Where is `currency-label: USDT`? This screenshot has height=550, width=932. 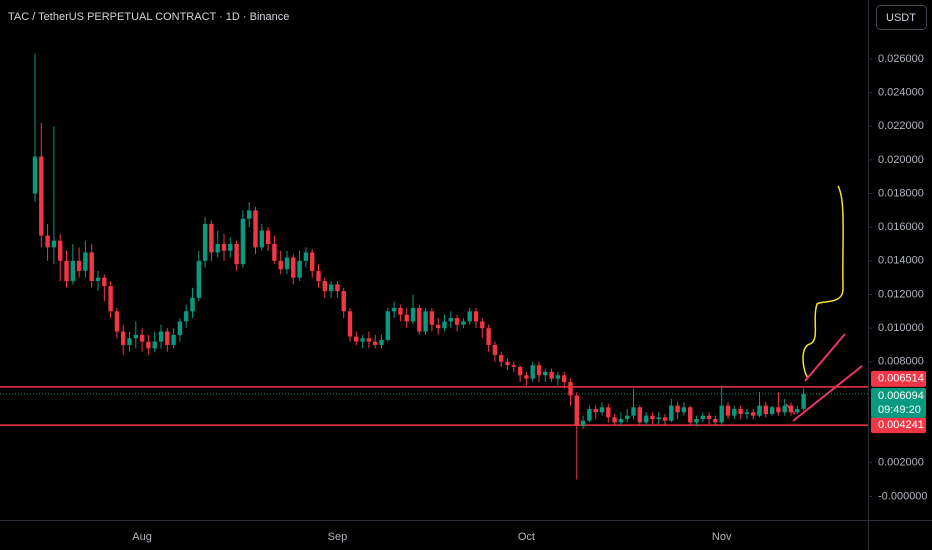
currency-label: USDT is located at coordinates (901, 18).